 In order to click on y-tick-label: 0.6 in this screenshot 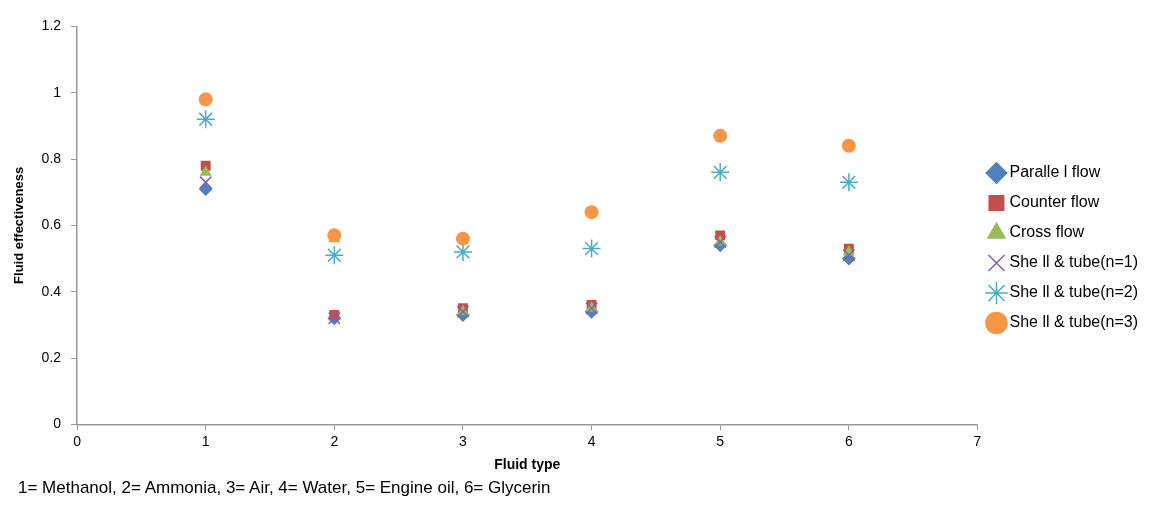, I will do `click(51, 224)`.